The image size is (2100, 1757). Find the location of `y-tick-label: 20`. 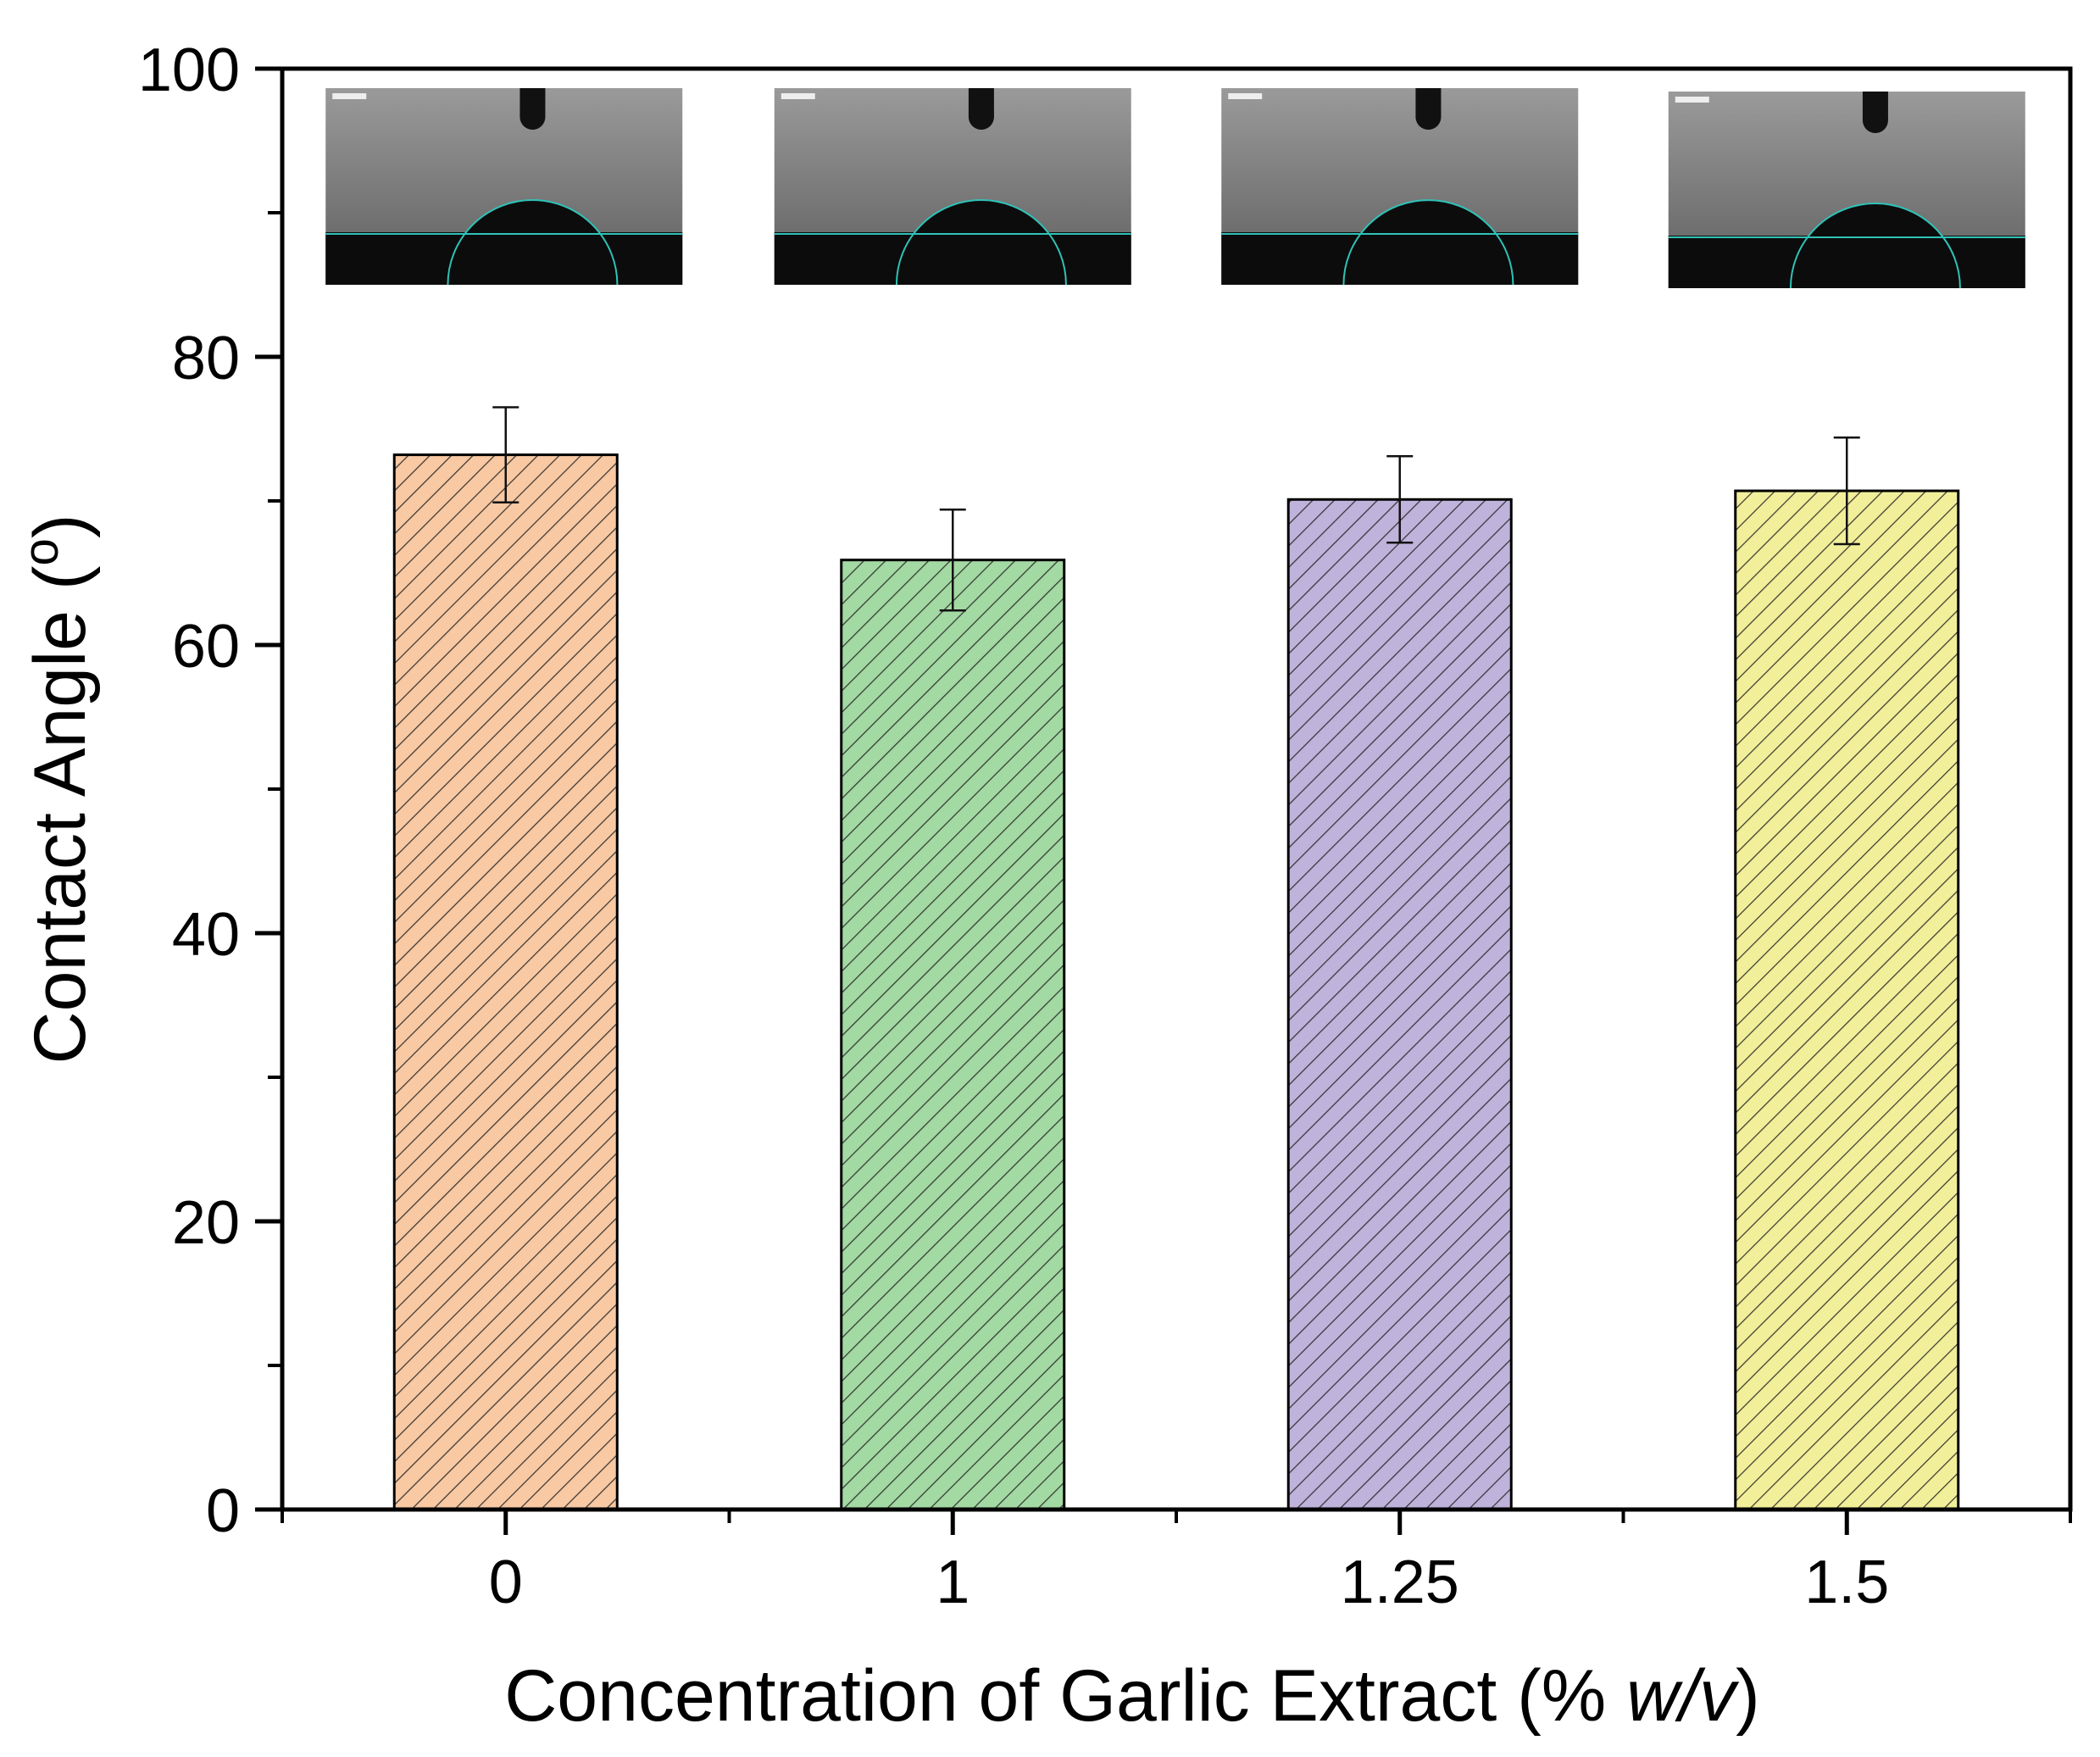

y-tick-label: 20 is located at coordinates (206, 1223).